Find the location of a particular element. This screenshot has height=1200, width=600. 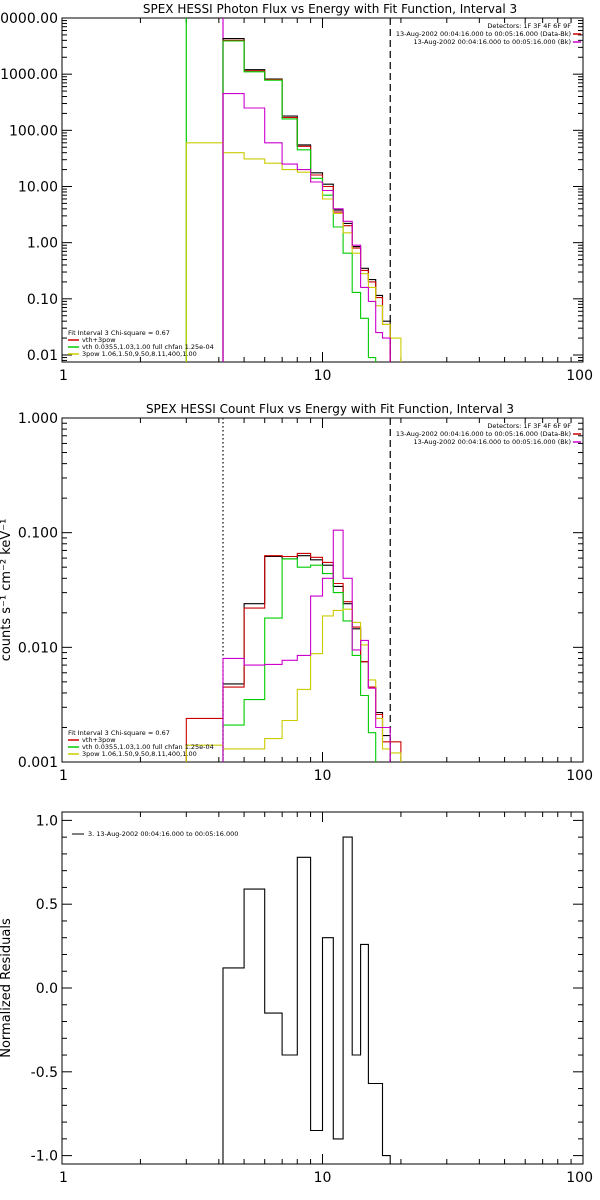

photon-ytick-label: 100.00 is located at coordinates (33, 131).